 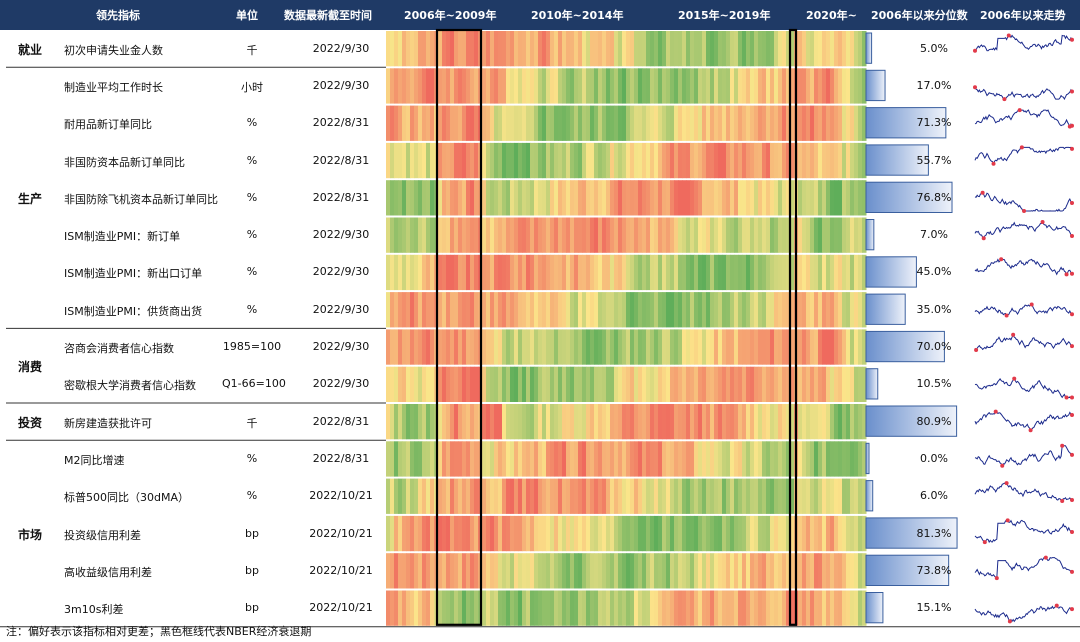 What do you see at coordinates (934, 384) in the screenshot?
I see `percentile-label: 10.5%` at bounding box center [934, 384].